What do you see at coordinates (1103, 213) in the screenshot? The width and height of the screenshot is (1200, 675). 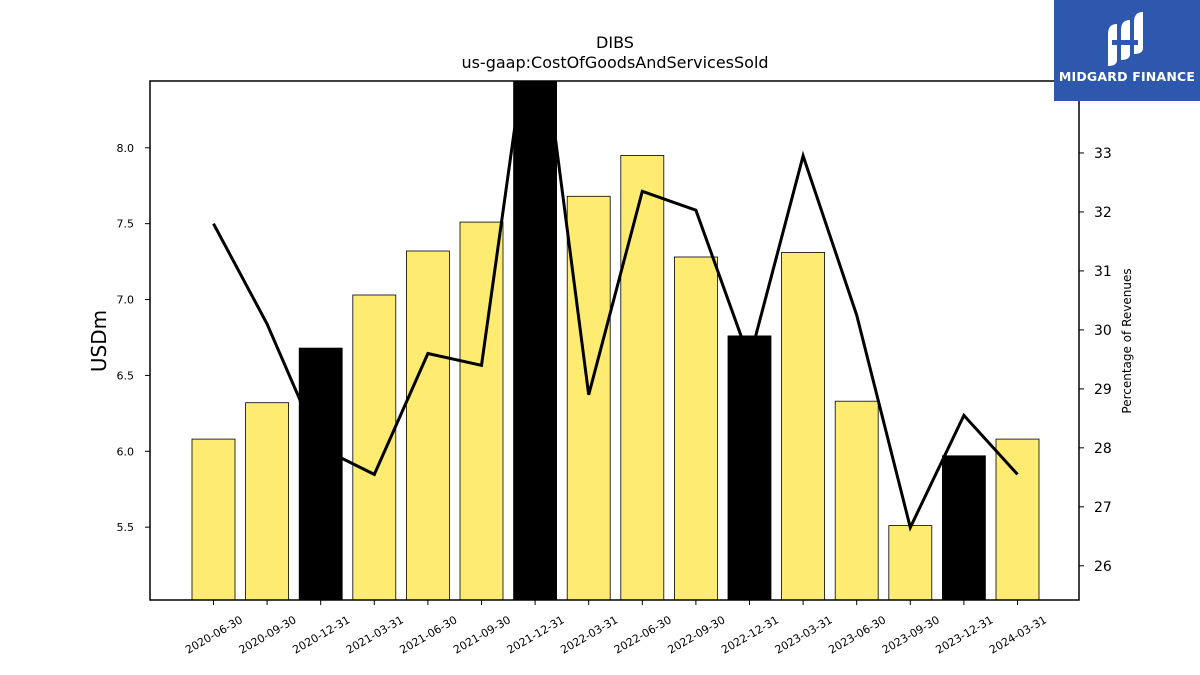 I see `y2-tick-label: 32` at bounding box center [1103, 213].